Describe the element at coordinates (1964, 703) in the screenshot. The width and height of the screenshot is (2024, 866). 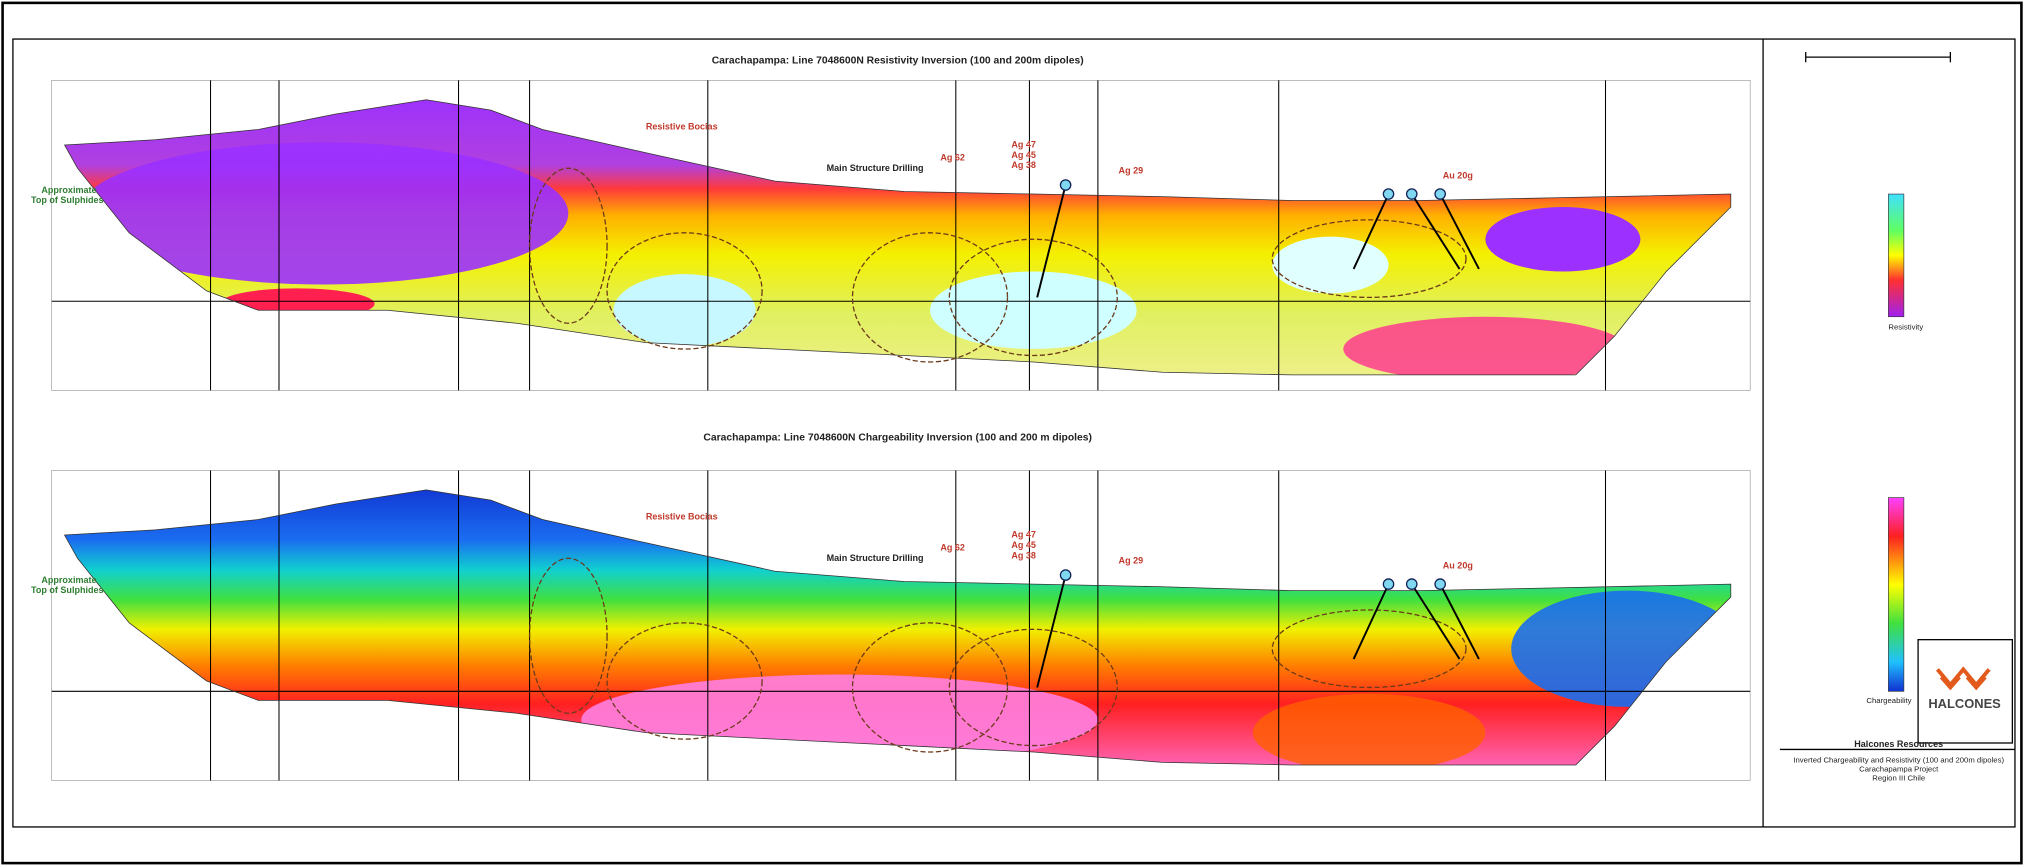
I see `logo-text: HALCONES` at that location.